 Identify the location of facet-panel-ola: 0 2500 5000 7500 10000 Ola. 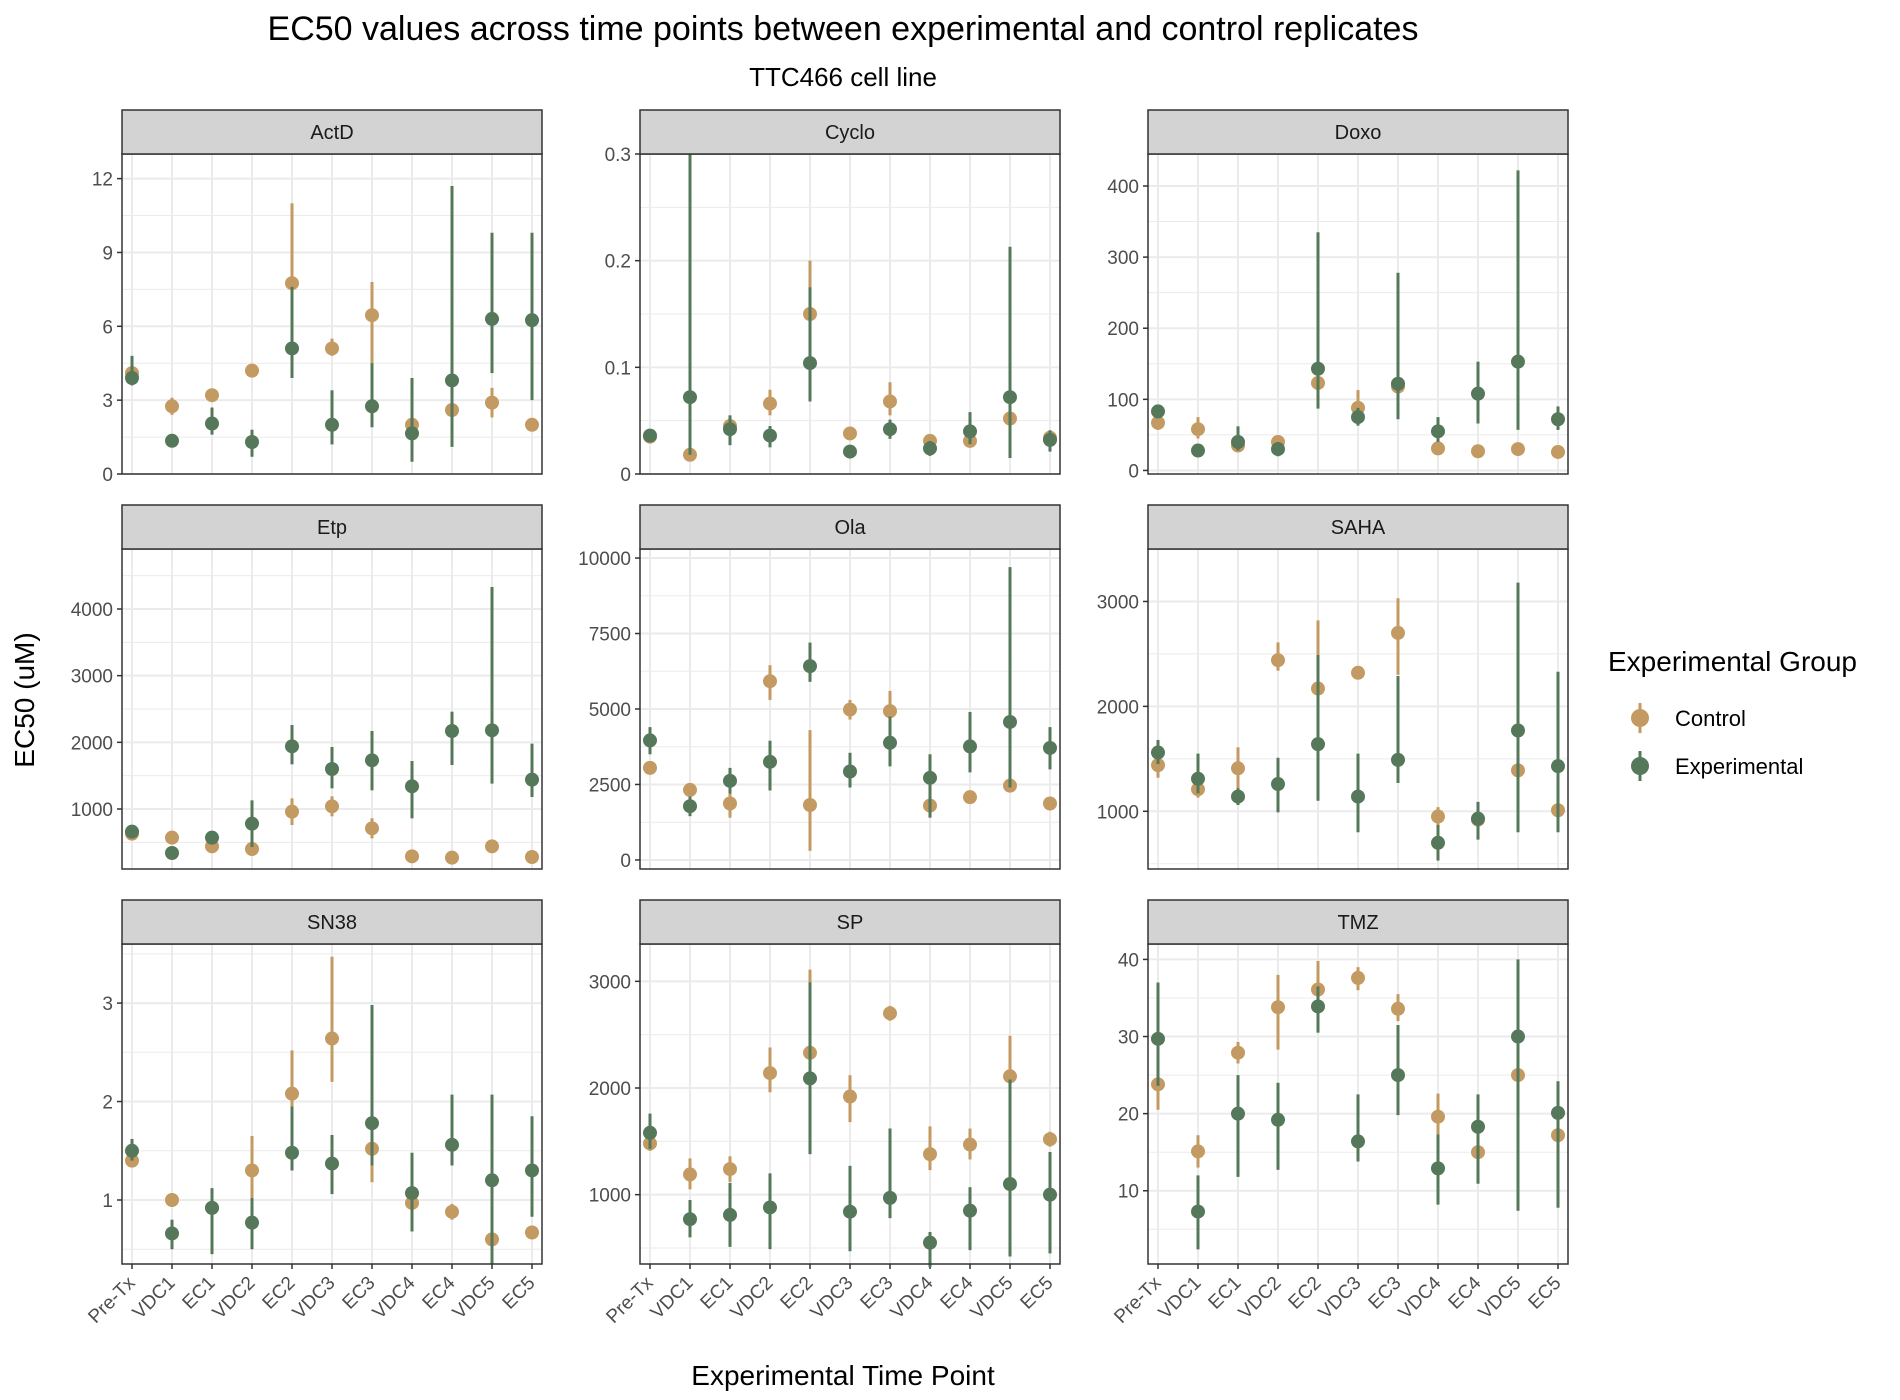
(819, 688).